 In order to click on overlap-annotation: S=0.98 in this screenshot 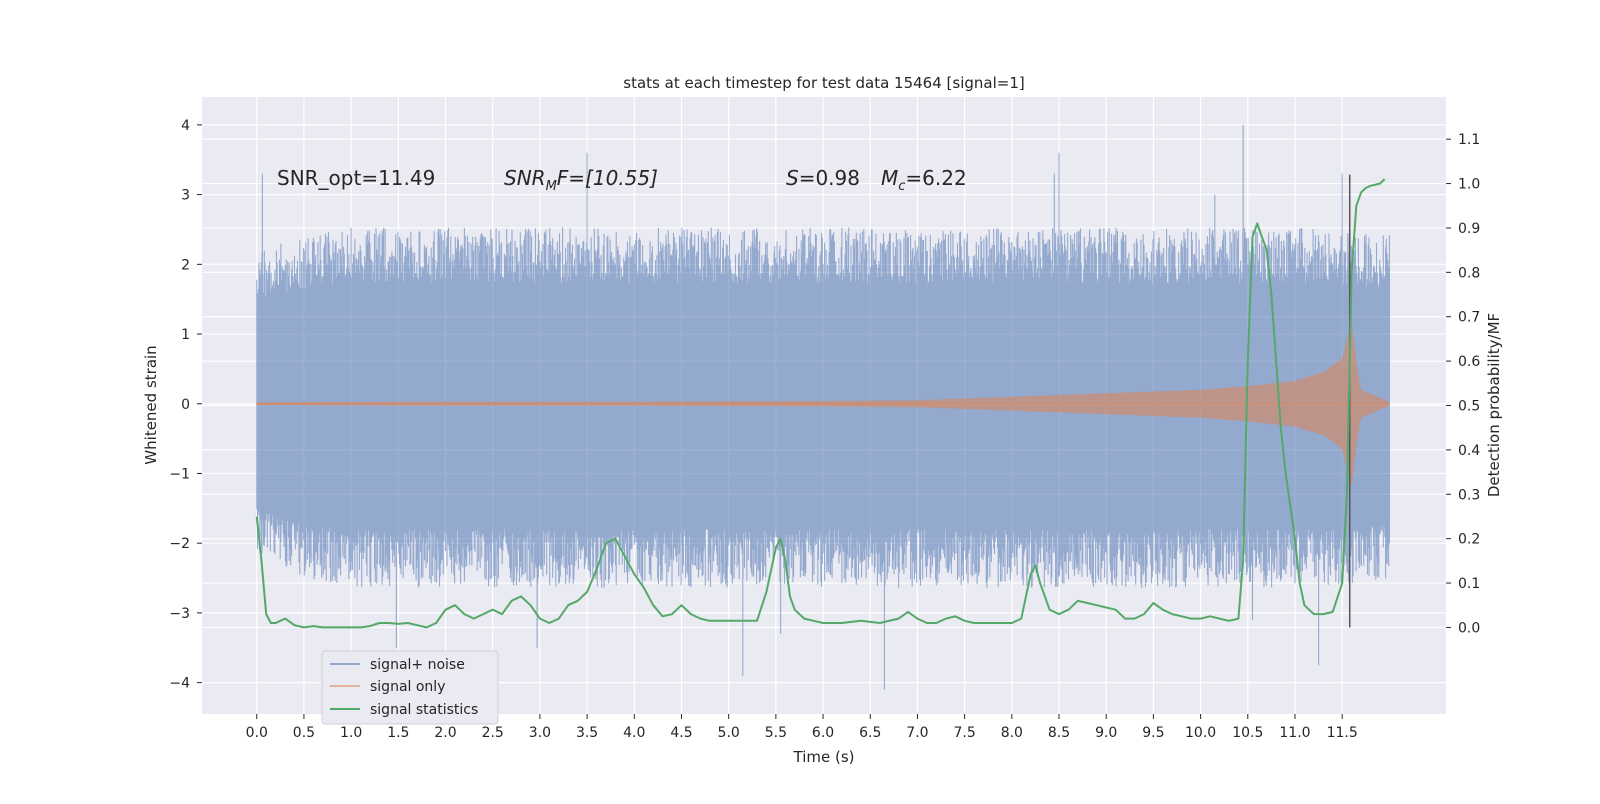, I will do `click(823, 178)`.